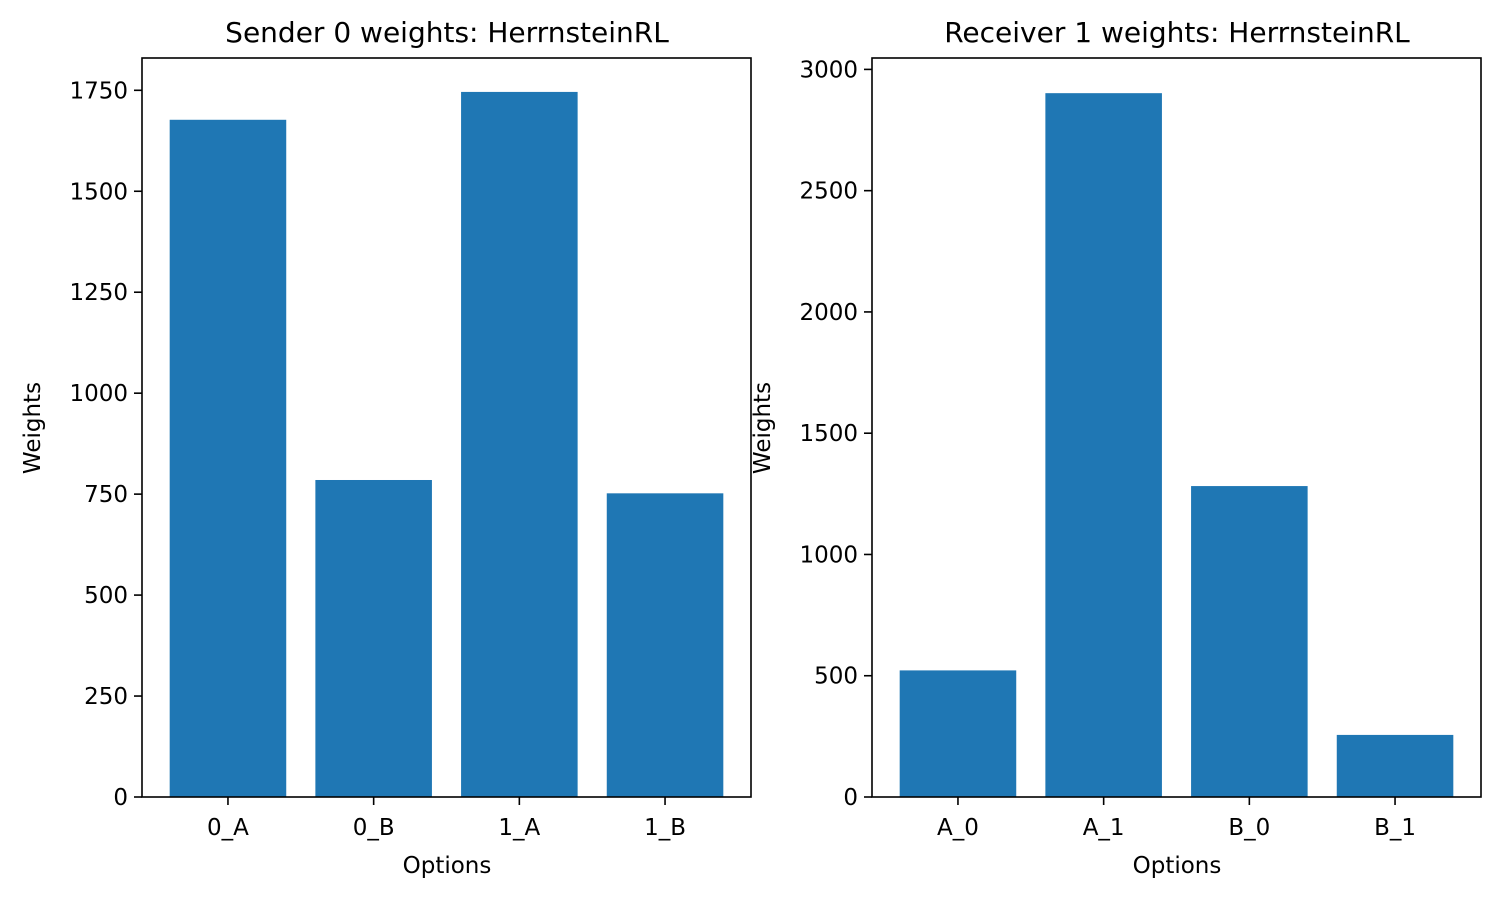 The height and width of the screenshot is (898, 1500). I want to click on y-tick-label: 250, so click(106, 697).